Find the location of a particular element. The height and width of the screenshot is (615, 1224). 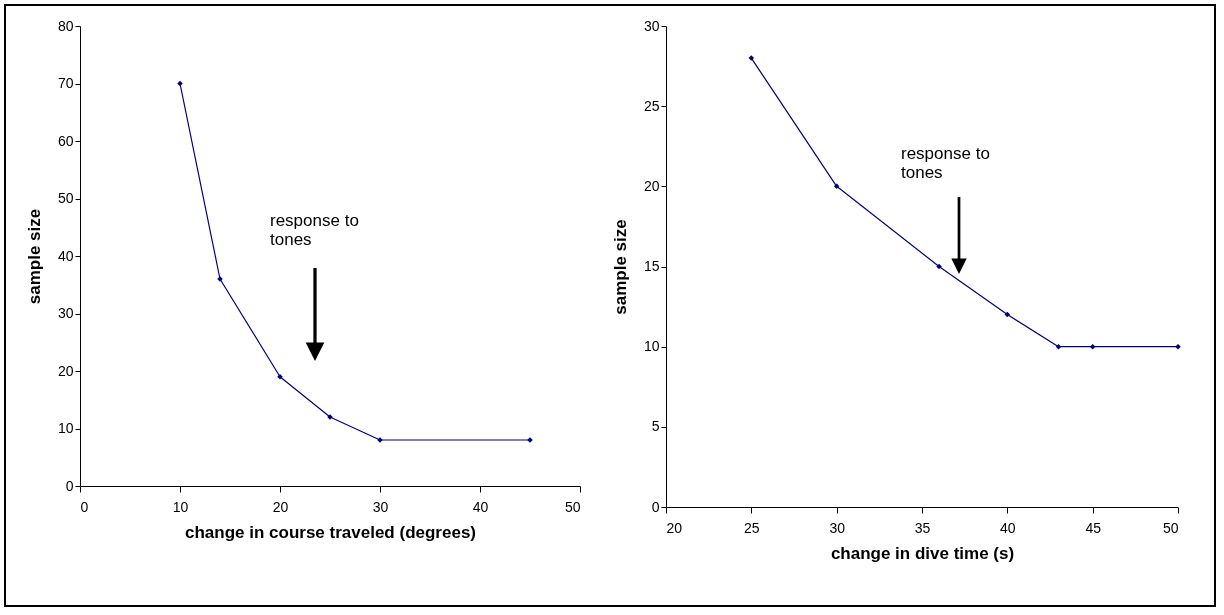

y-tick-label: 5 is located at coordinates (655, 426).